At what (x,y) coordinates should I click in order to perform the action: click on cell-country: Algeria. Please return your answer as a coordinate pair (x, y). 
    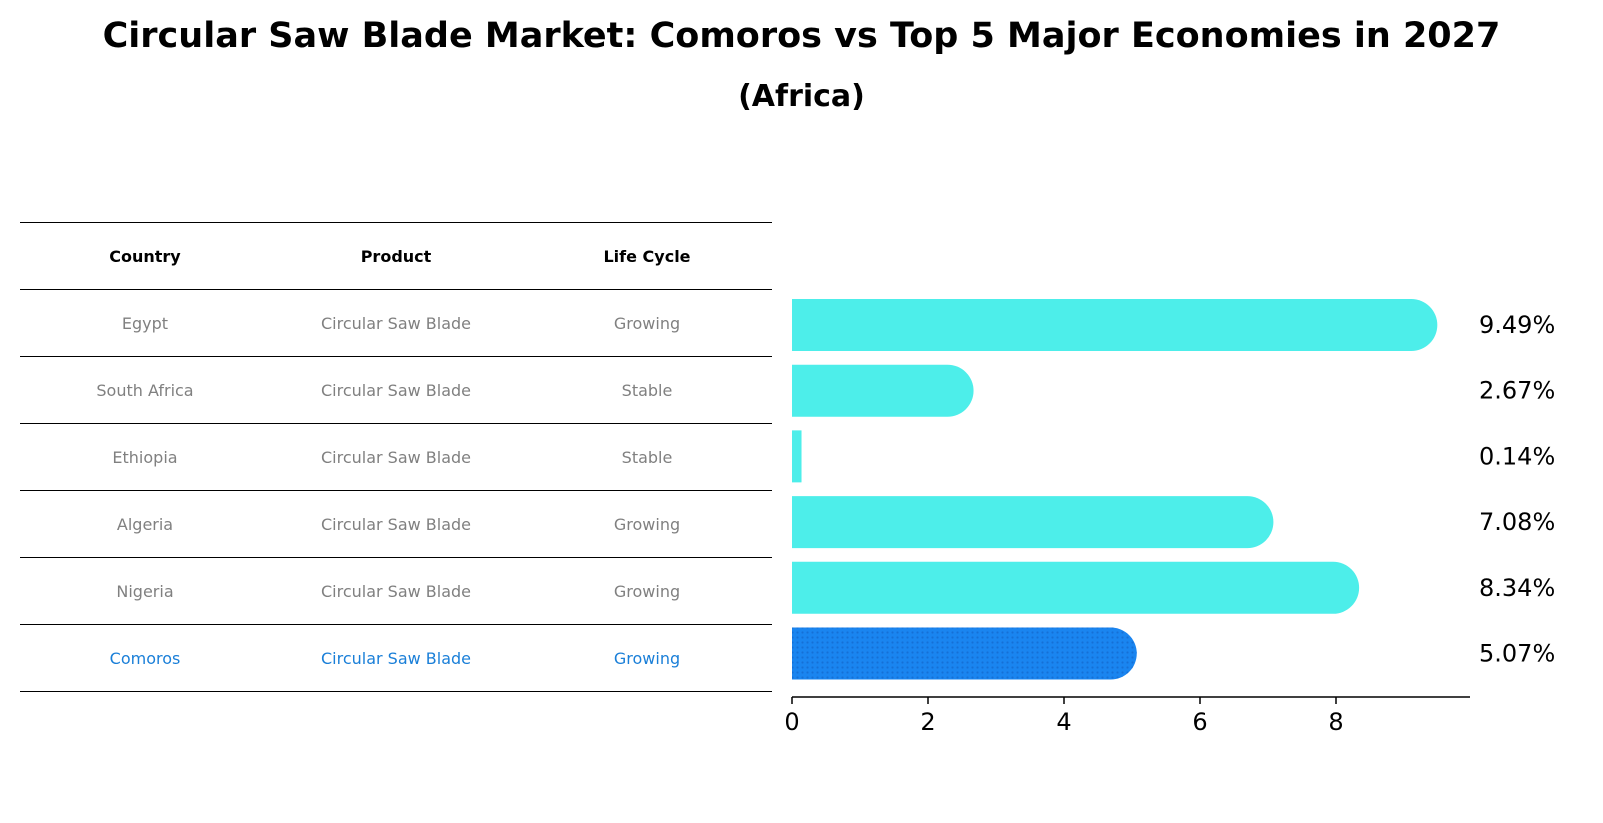
    Looking at the image, I should click on (145, 524).